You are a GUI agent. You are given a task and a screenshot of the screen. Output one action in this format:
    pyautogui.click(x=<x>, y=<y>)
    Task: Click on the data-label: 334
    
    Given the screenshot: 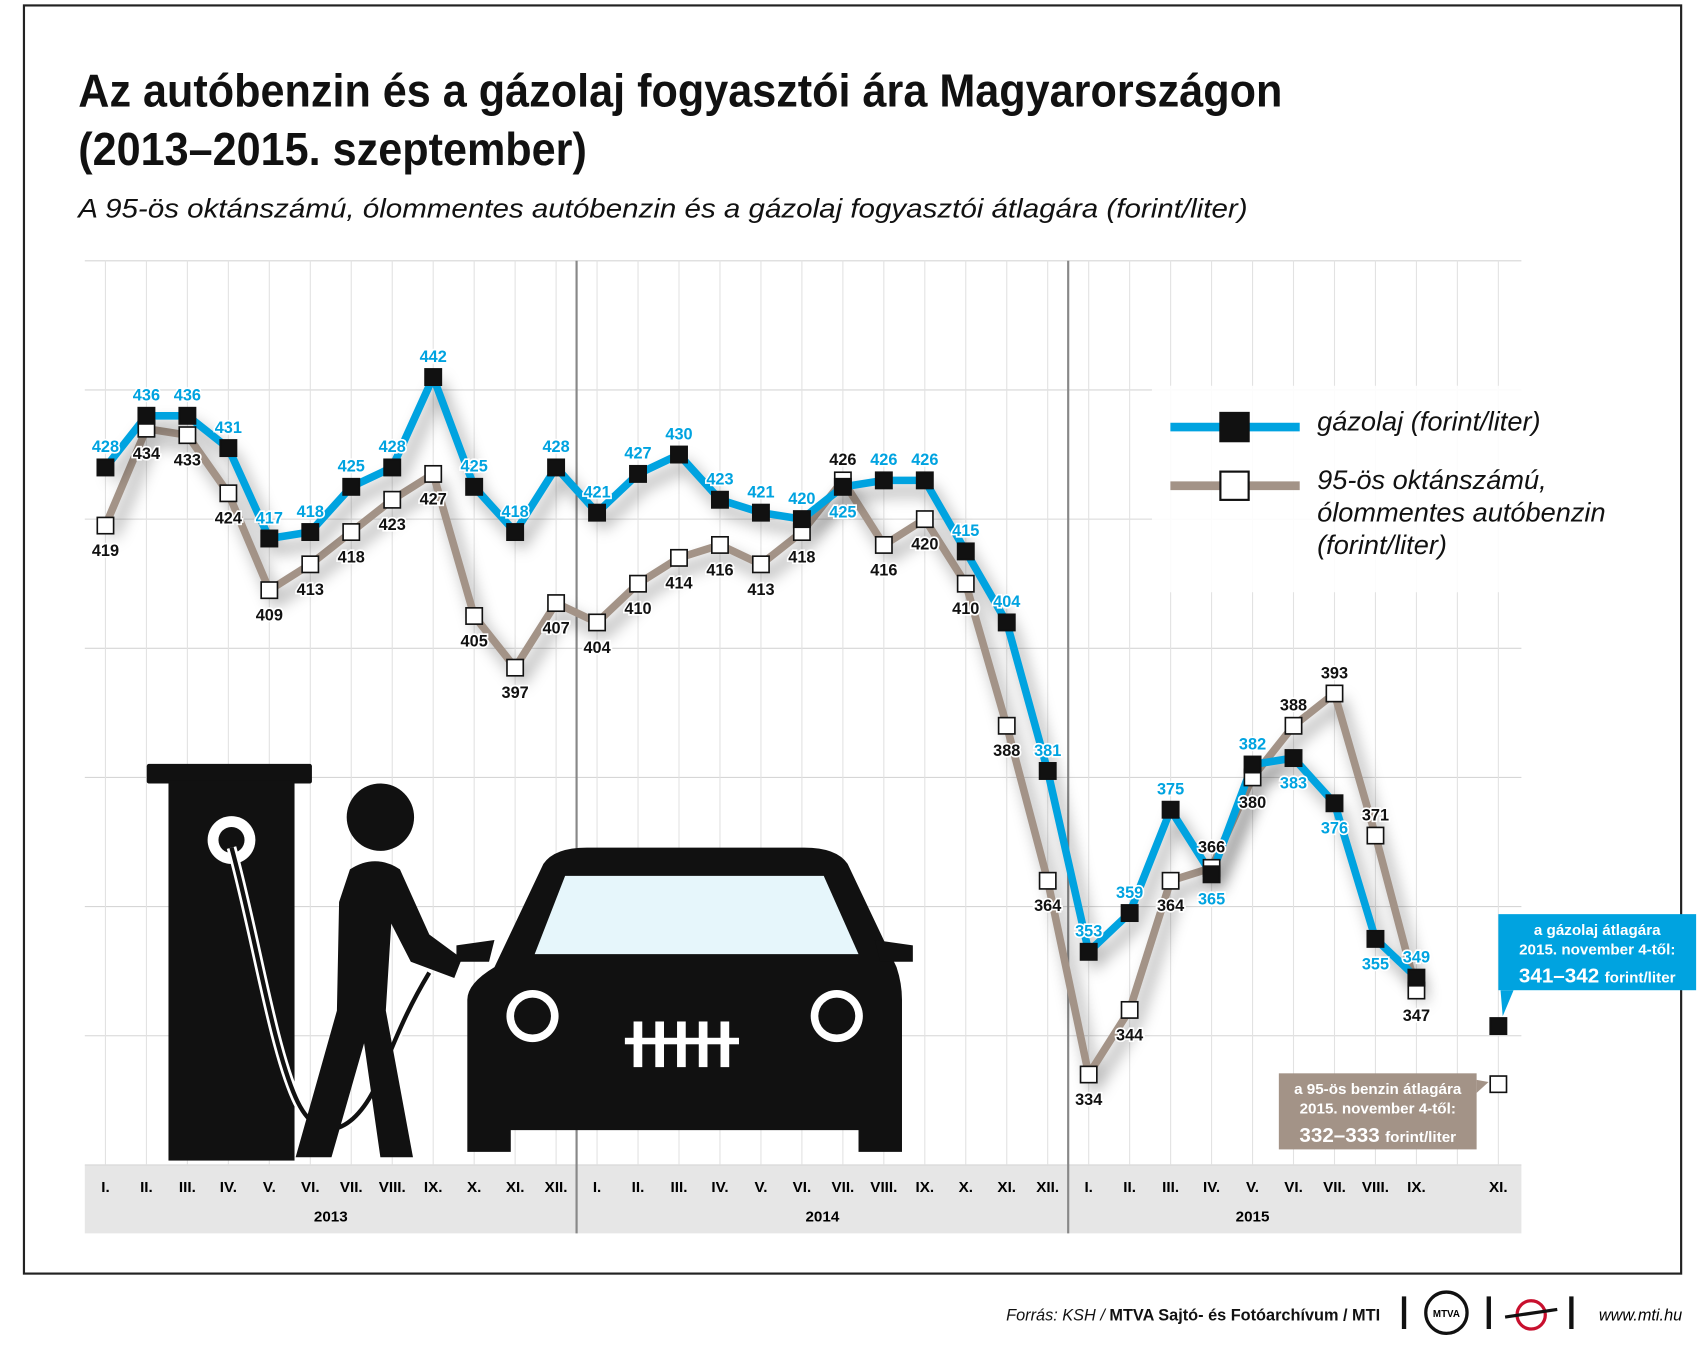 What is the action you would take?
    pyautogui.click(x=1088, y=1100)
    